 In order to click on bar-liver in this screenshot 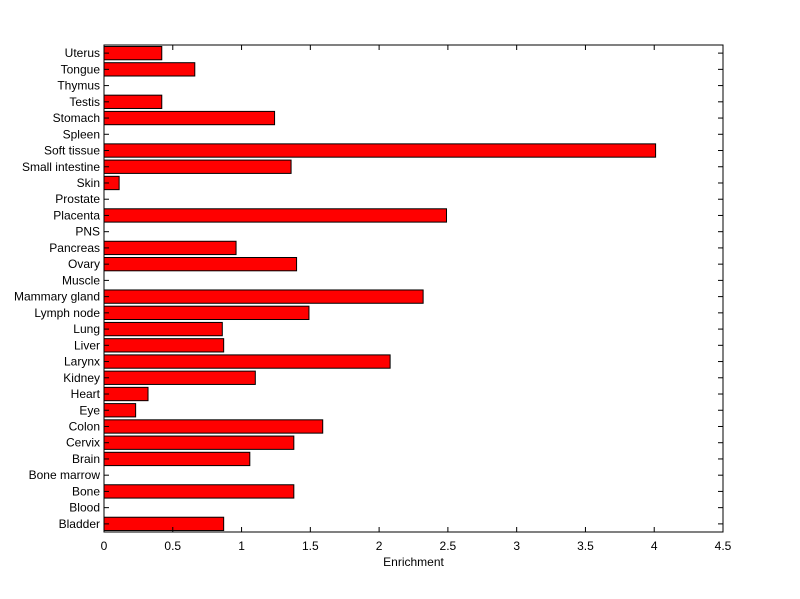, I will do `click(164, 345)`.